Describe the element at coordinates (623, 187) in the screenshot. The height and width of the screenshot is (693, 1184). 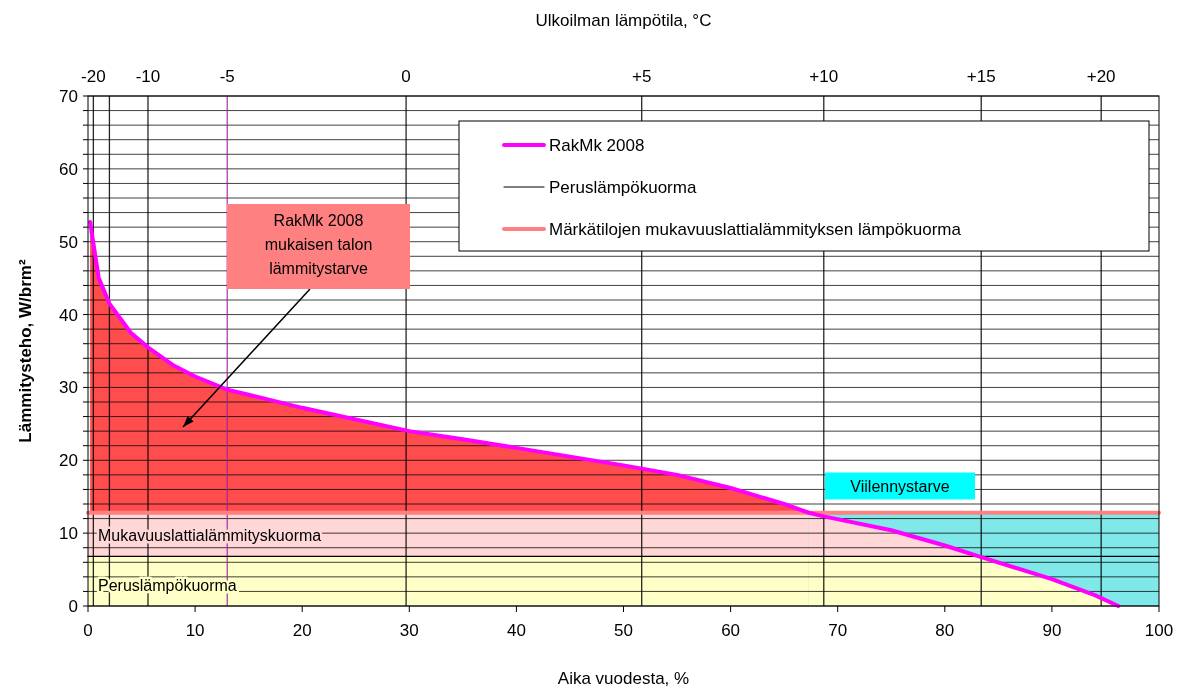
I see `legend-label: Peruslämpökuorma` at that location.